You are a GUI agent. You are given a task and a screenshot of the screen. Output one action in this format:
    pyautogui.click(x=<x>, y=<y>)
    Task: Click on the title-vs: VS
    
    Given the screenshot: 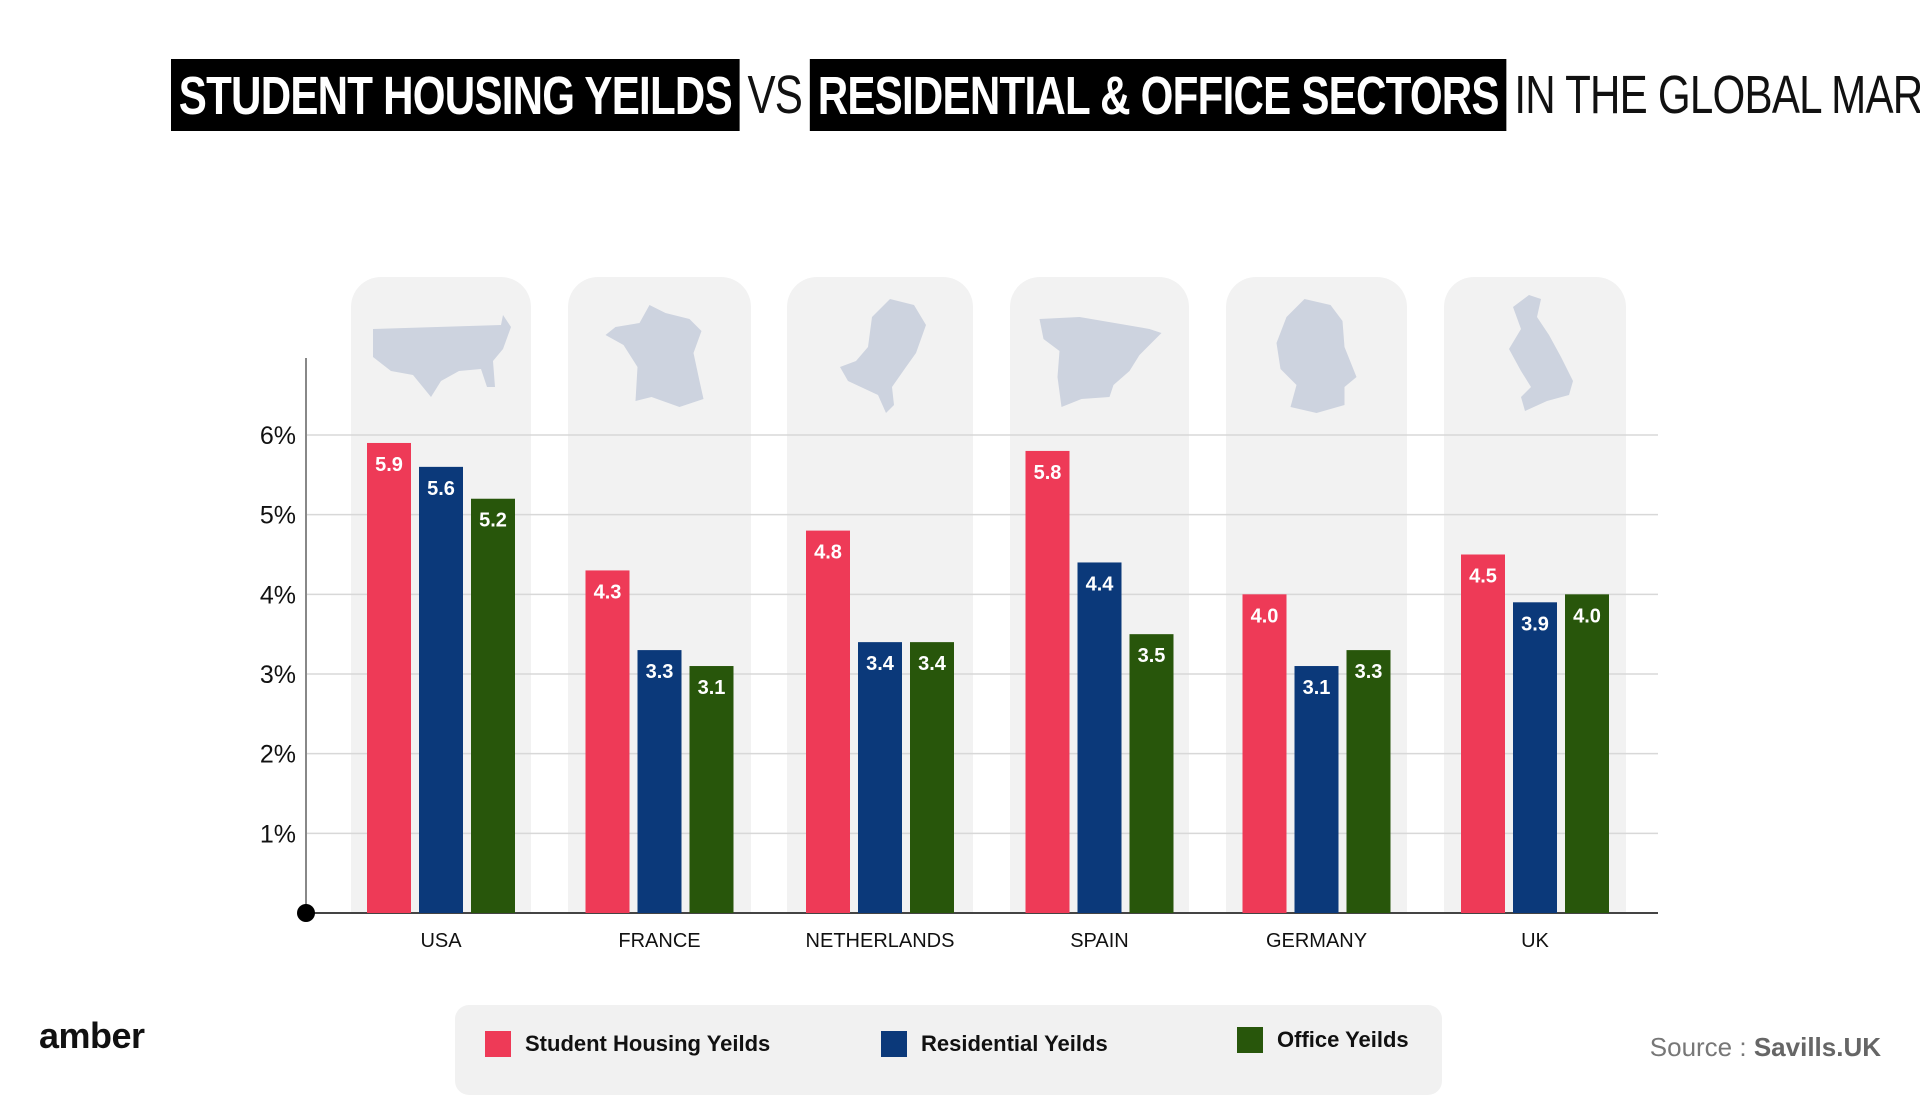 What is the action you would take?
    pyautogui.click(x=775, y=95)
    